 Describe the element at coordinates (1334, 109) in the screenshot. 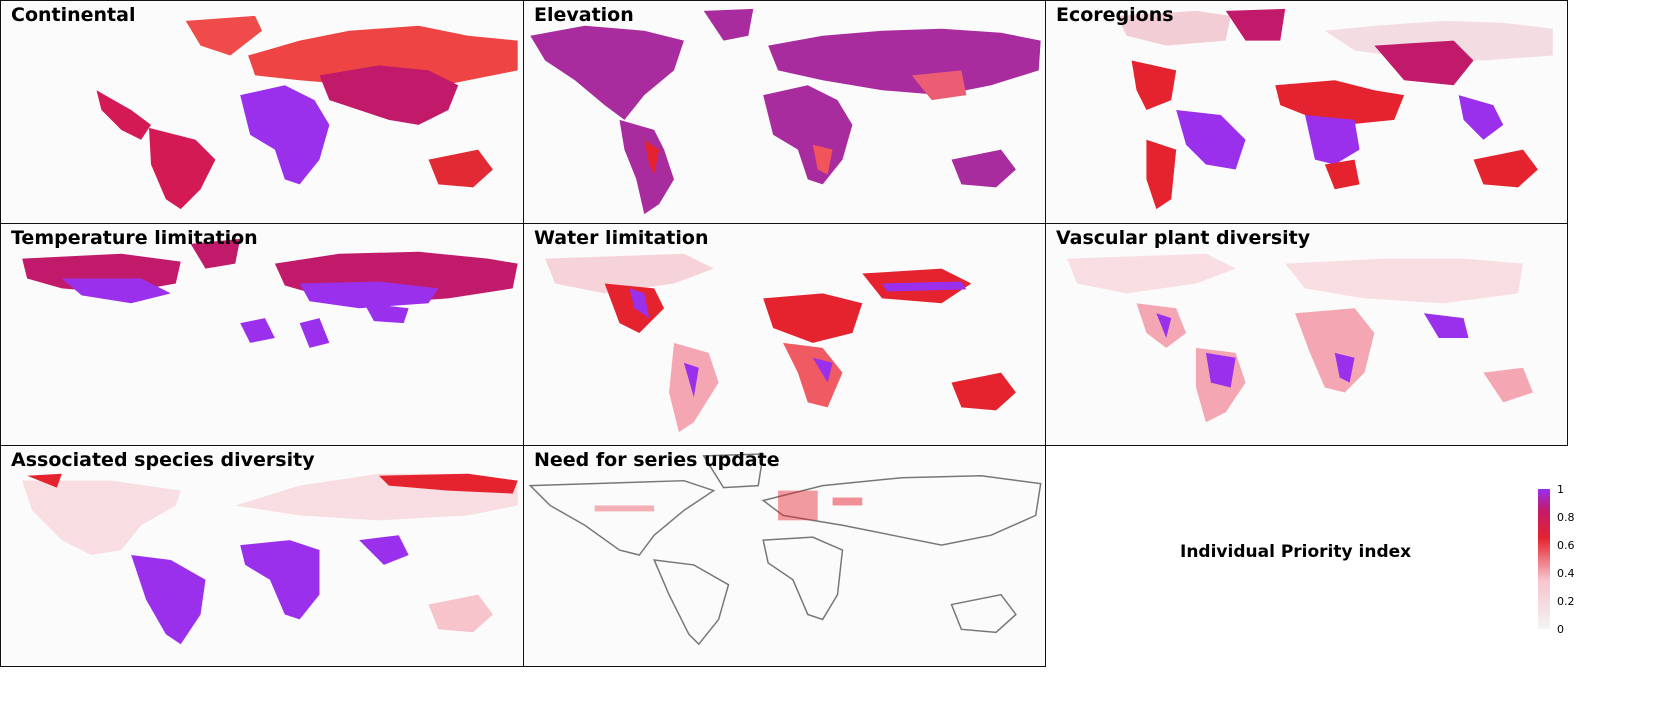

I see `map-ecoregions` at that location.